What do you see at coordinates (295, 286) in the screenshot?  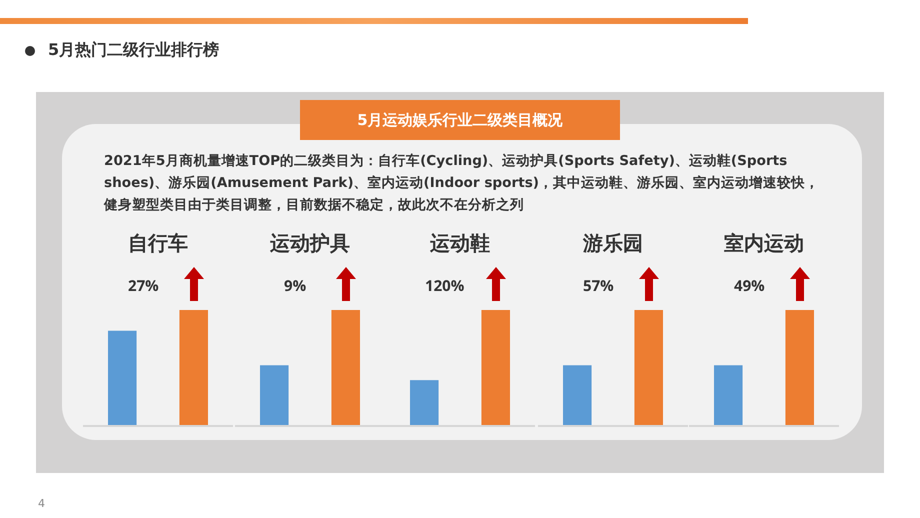 I see `text: 9%` at bounding box center [295, 286].